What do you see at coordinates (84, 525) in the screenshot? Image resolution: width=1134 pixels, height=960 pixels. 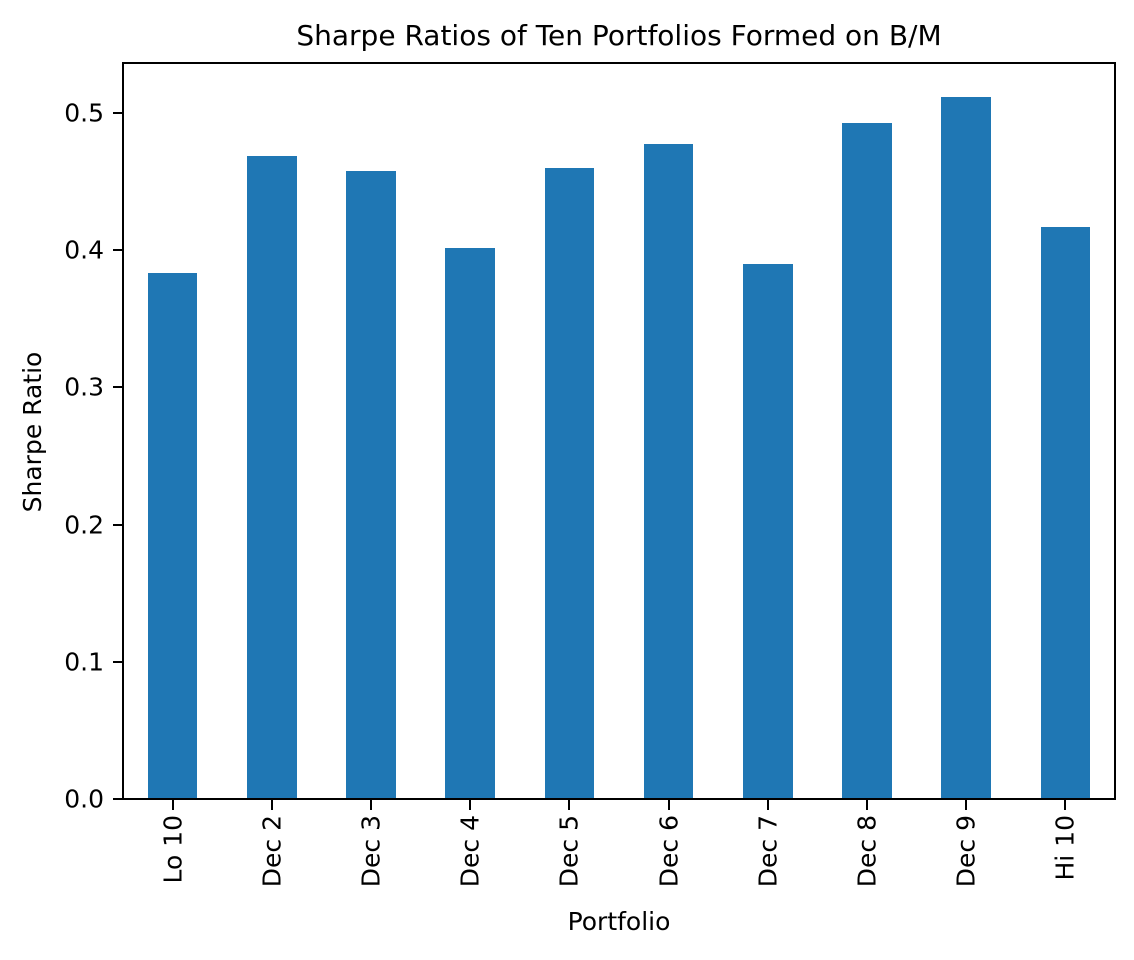 I see `y-tick-label: 0.2` at bounding box center [84, 525].